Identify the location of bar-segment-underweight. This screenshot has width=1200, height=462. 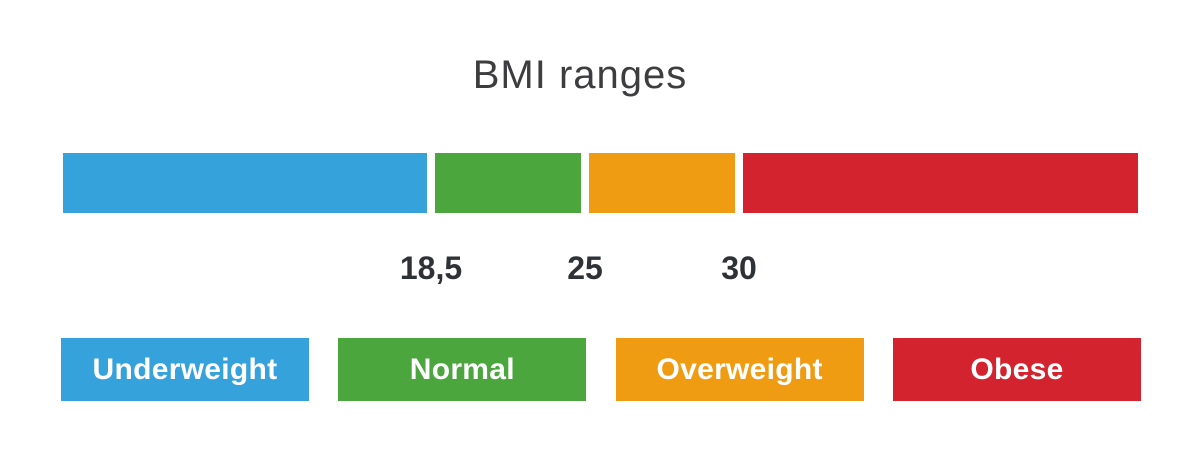
(245, 183).